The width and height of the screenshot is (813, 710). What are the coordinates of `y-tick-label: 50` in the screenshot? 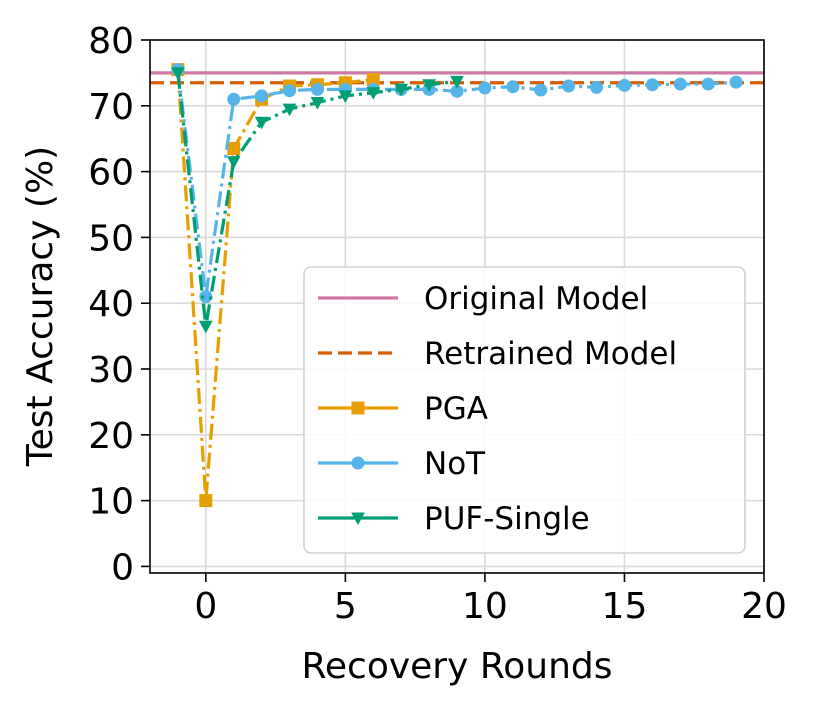 It's located at (111, 238).